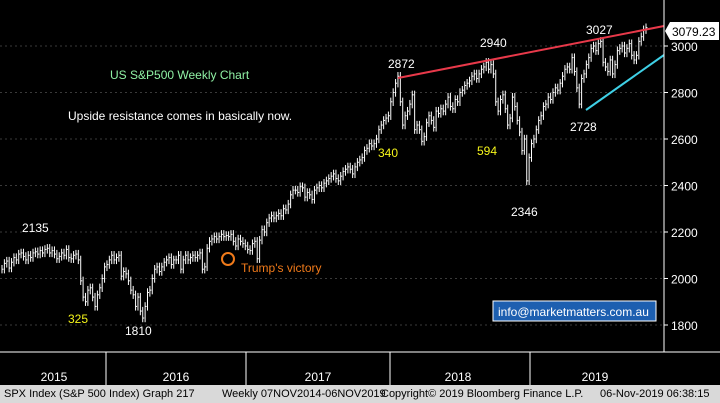  What do you see at coordinates (684, 326) in the screenshot?
I see `y-tick-label: 1800` at bounding box center [684, 326].